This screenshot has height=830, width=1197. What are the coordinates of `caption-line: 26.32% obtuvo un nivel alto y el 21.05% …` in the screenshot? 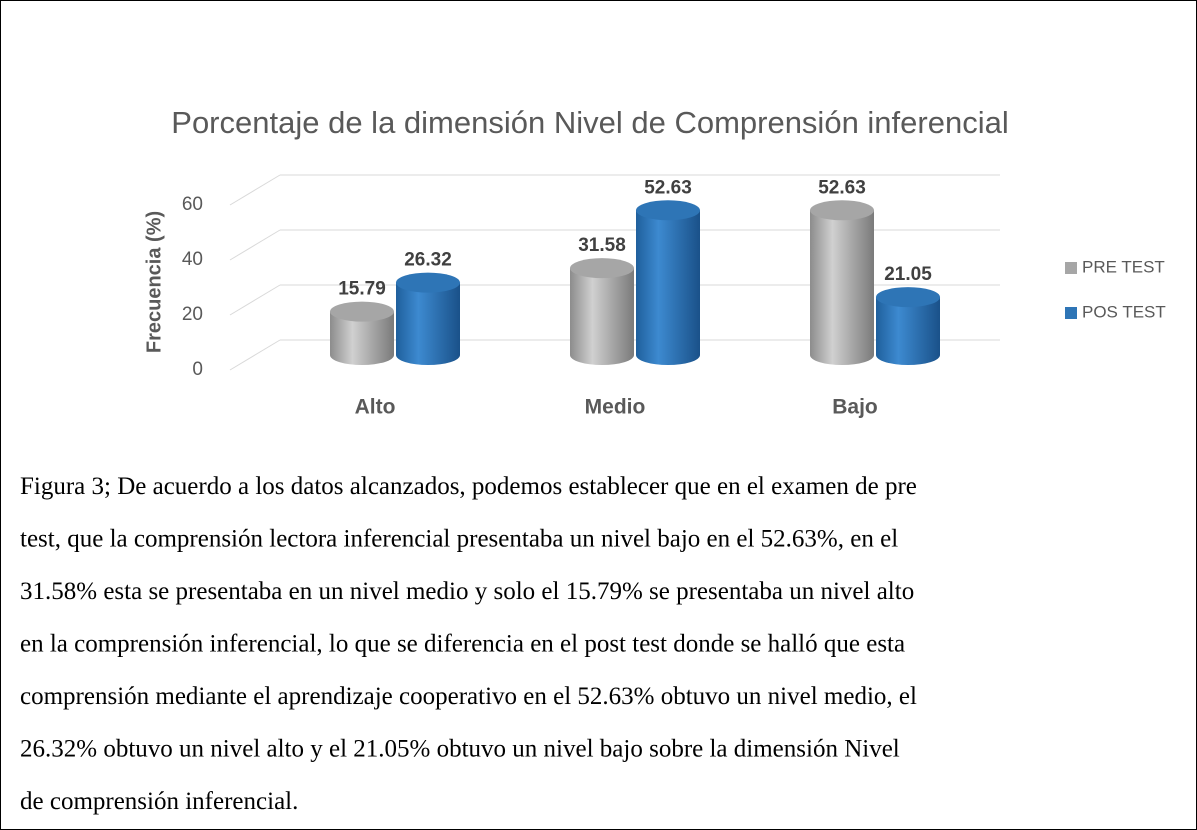 It's located at (460, 749).